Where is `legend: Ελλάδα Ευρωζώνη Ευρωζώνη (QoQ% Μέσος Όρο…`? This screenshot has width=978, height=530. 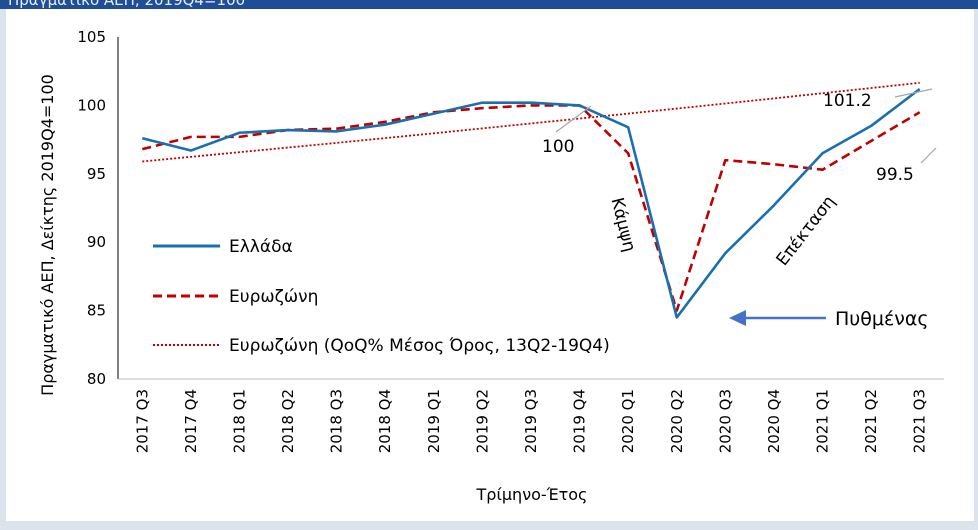
legend: Ελλάδα Ευρωζώνη Ευρωζώνη (QoQ% Μέσος Όρο… is located at coordinates (381, 296).